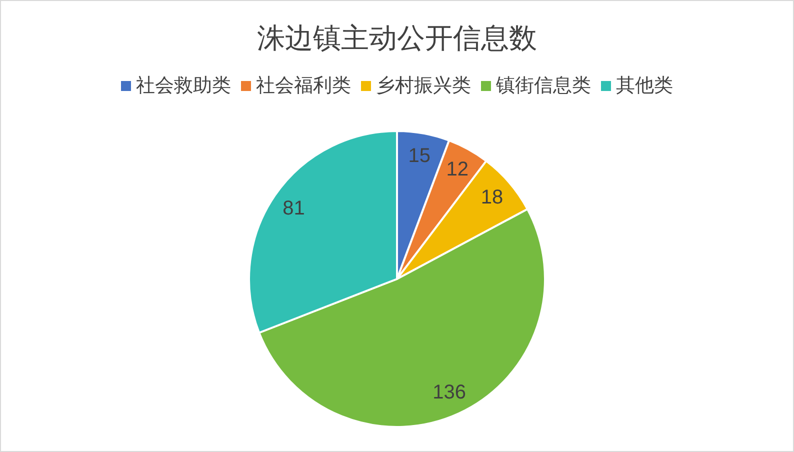 This screenshot has height=452, width=794. What do you see at coordinates (457, 169) in the screenshot?
I see `data-label: 12` at bounding box center [457, 169].